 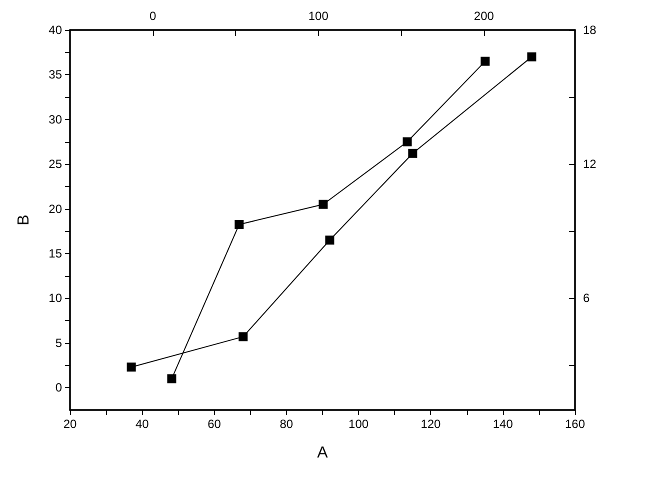 I want to click on x-axis-title: A, so click(x=322, y=453).